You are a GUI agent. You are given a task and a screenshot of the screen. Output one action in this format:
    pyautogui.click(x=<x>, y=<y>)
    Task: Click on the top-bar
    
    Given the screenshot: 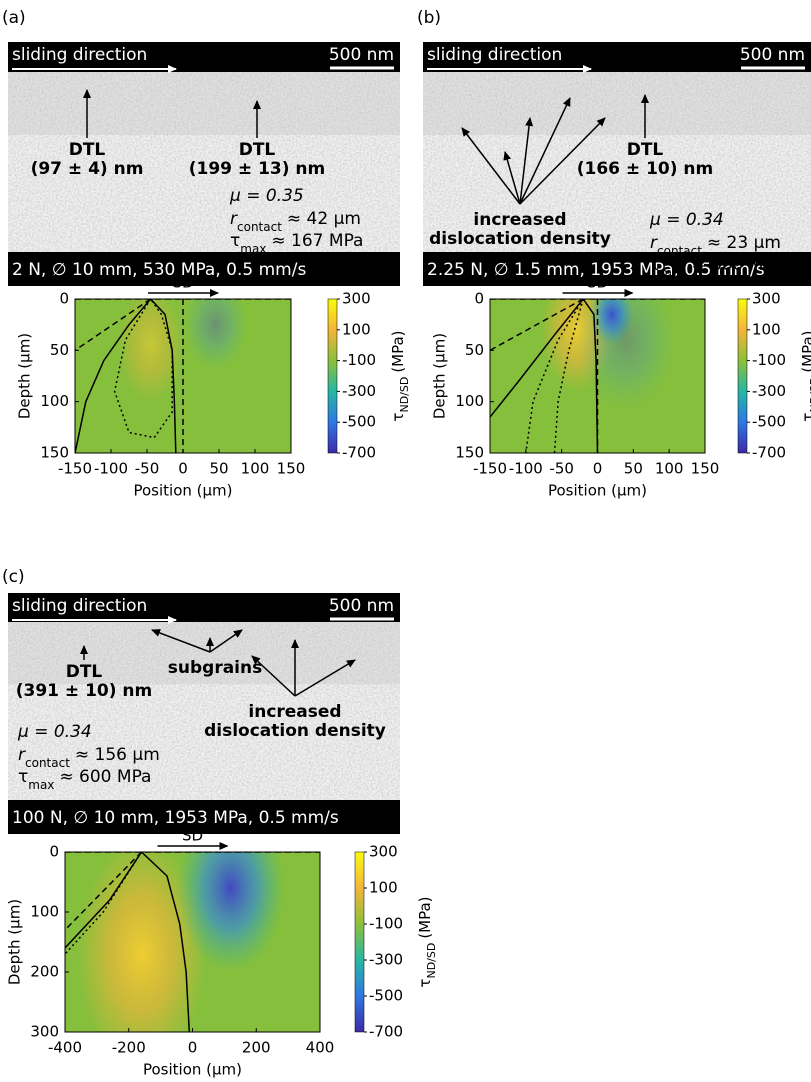 What is the action you would take?
    pyautogui.click(x=204, y=607)
    